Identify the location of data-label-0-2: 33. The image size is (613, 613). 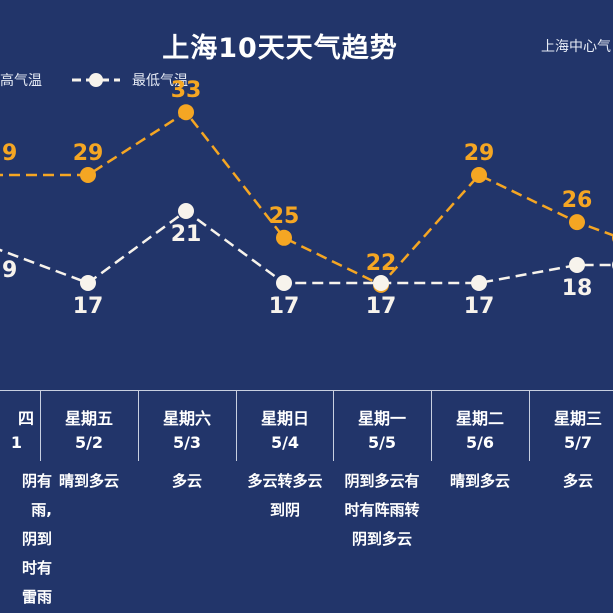
(186, 90).